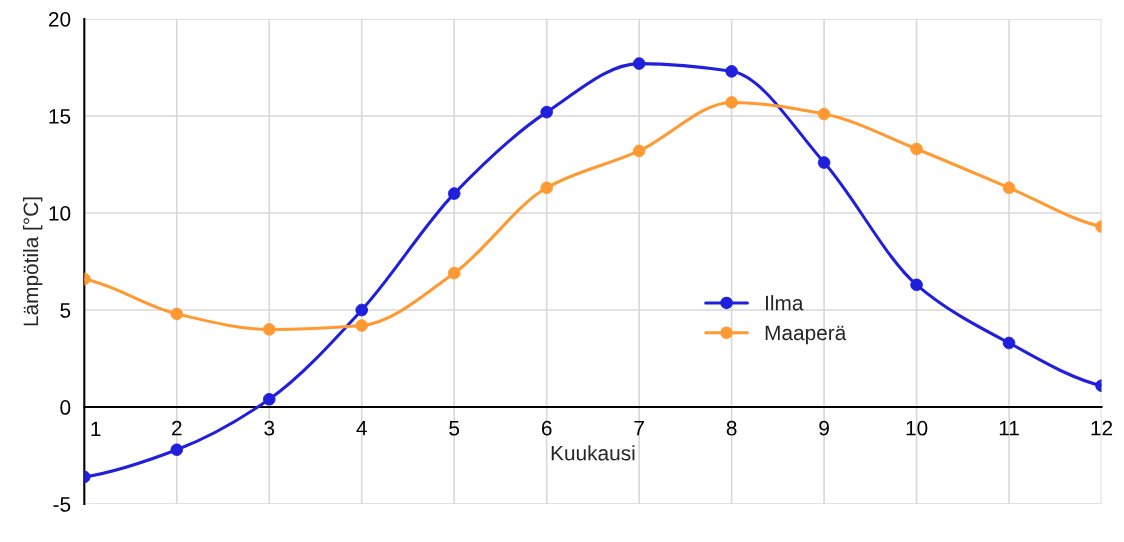 This screenshot has width=1124, height=542. What do you see at coordinates (1102, 428) in the screenshot?
I see `x-tick-label: 12` at bounding box center [1102, 428].